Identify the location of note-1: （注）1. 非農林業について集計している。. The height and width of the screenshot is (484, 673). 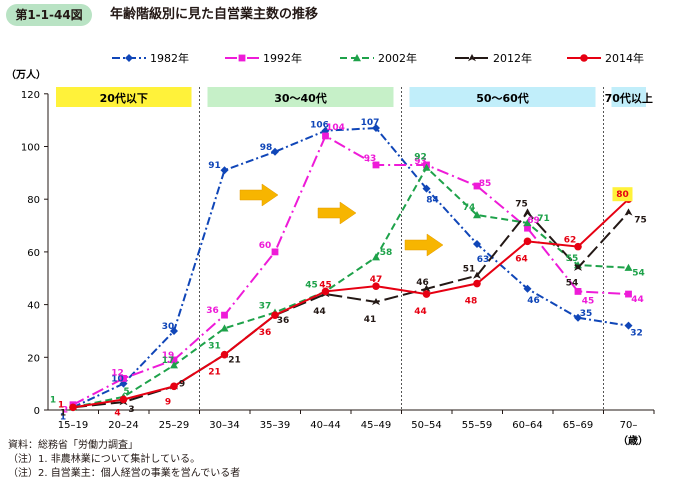
(104, 459).